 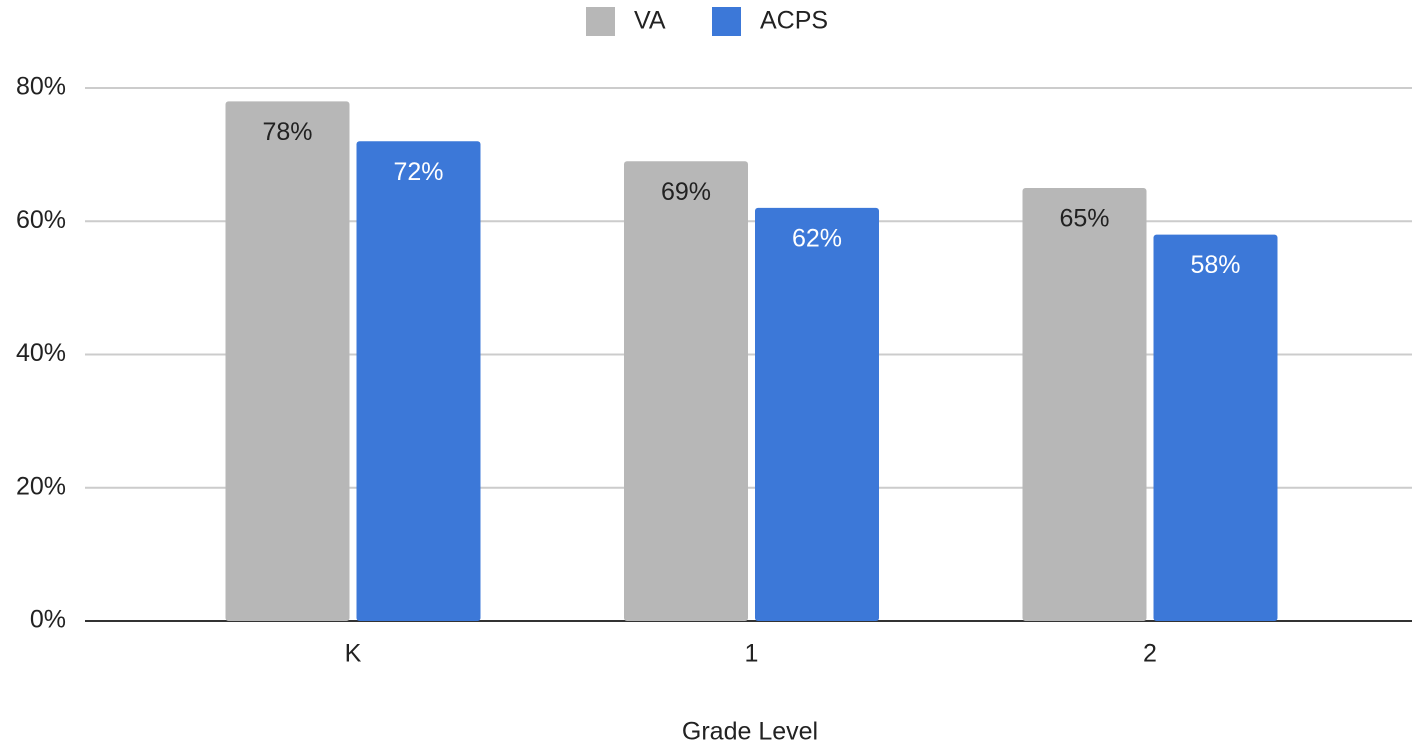 I want to click on x-axis-title: Grade Level, so click(x=750, y=732).